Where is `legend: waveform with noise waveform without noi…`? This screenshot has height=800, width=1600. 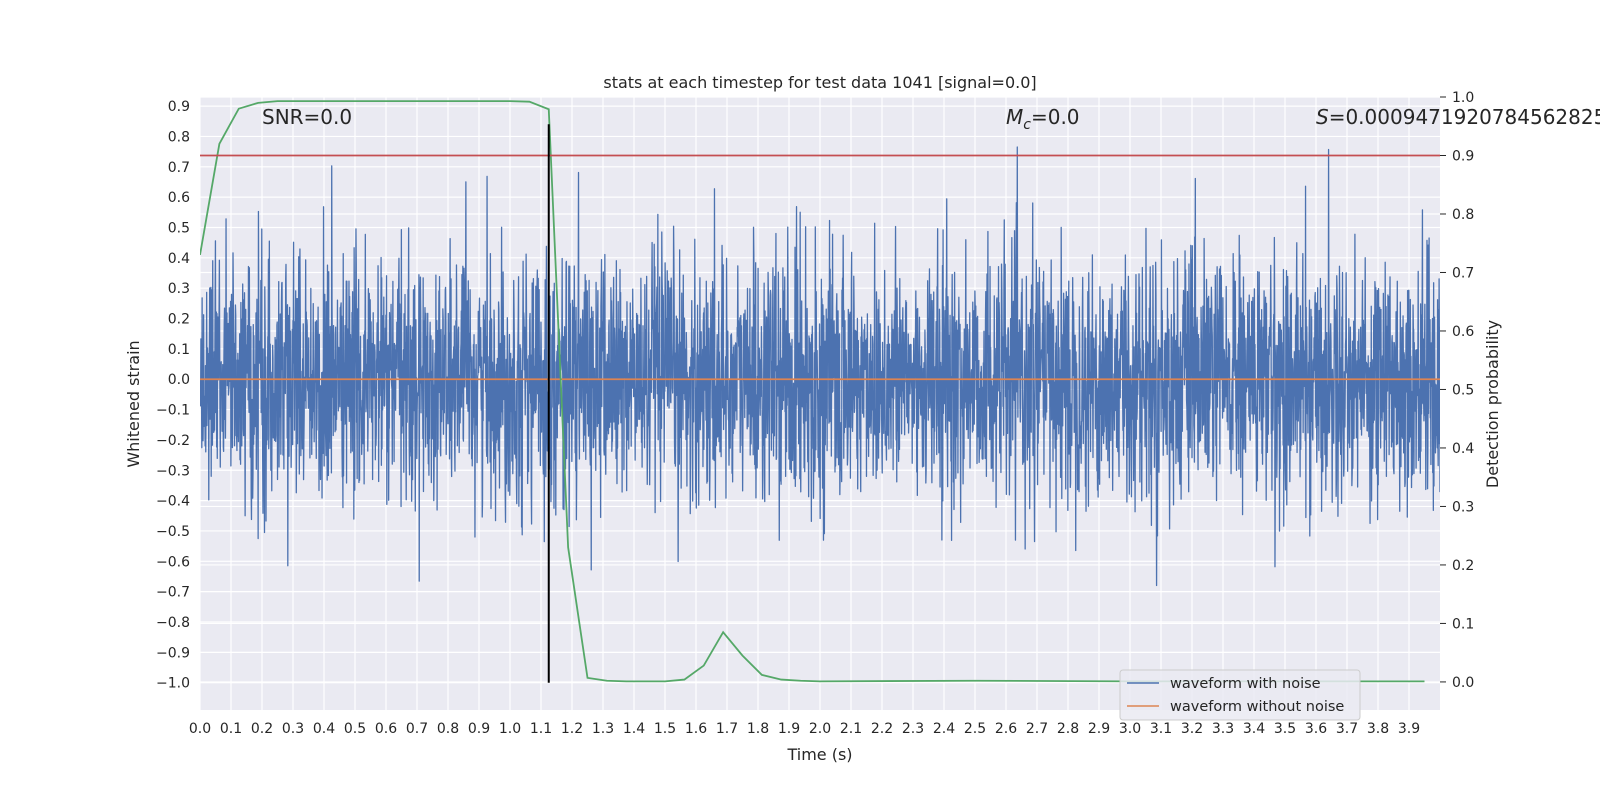
legend: waveform with noise waveform without noi… is located at coordinates (1240, 695).